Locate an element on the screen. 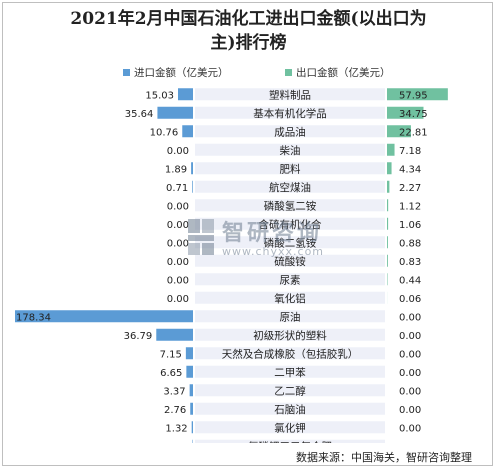 The image size is (497, 470). legend-item-export: 出口金额（亿美元） is located at coordinates (338, 72).